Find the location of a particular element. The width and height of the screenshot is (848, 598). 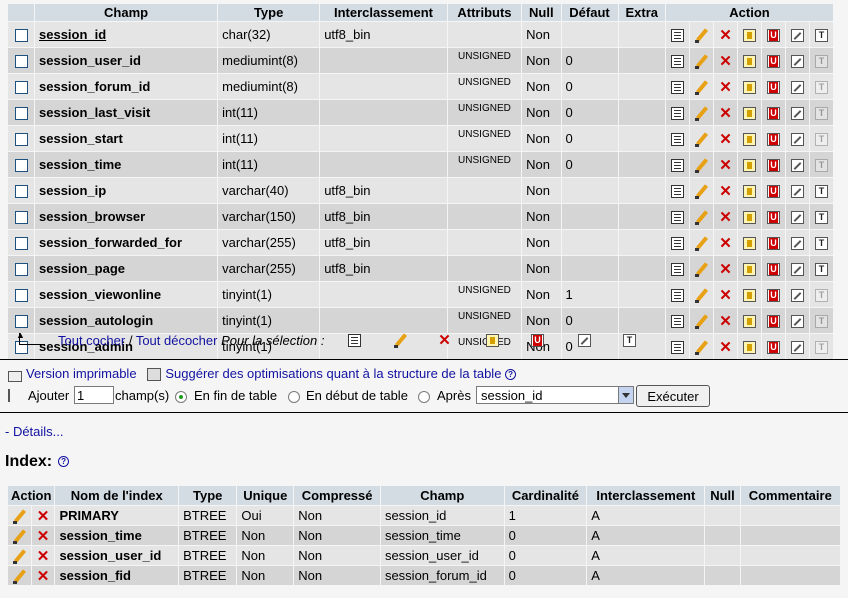

check-all-link: Tout cocher is located at coordinates (92, 340).